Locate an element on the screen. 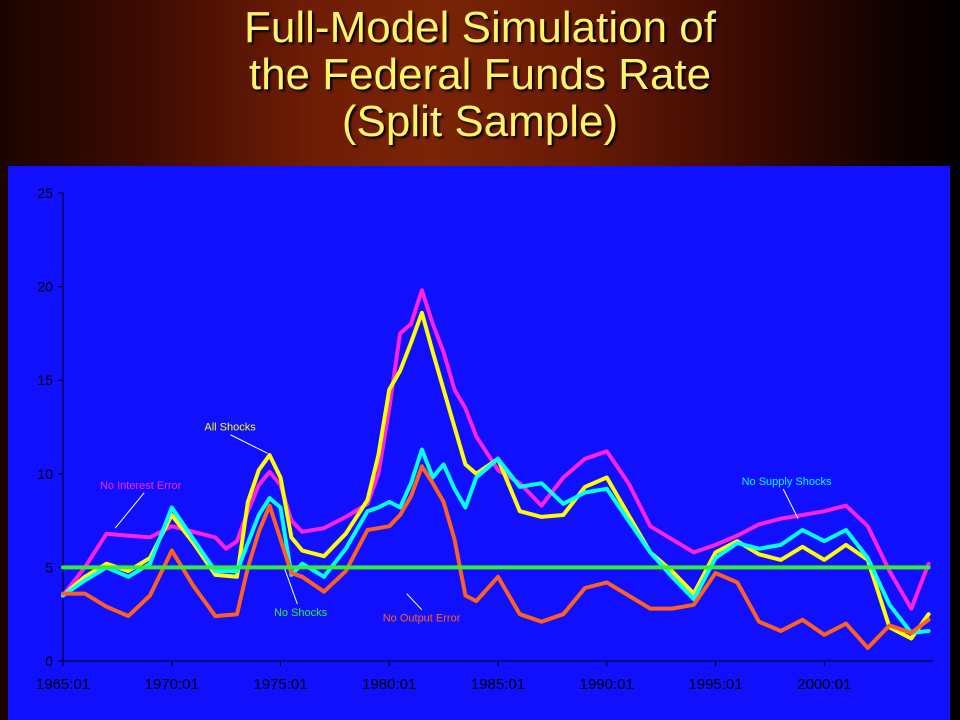 The width and height of the screenshot is (960, 720). annotation-label: No Output Error is located at coordinates (422, 619).